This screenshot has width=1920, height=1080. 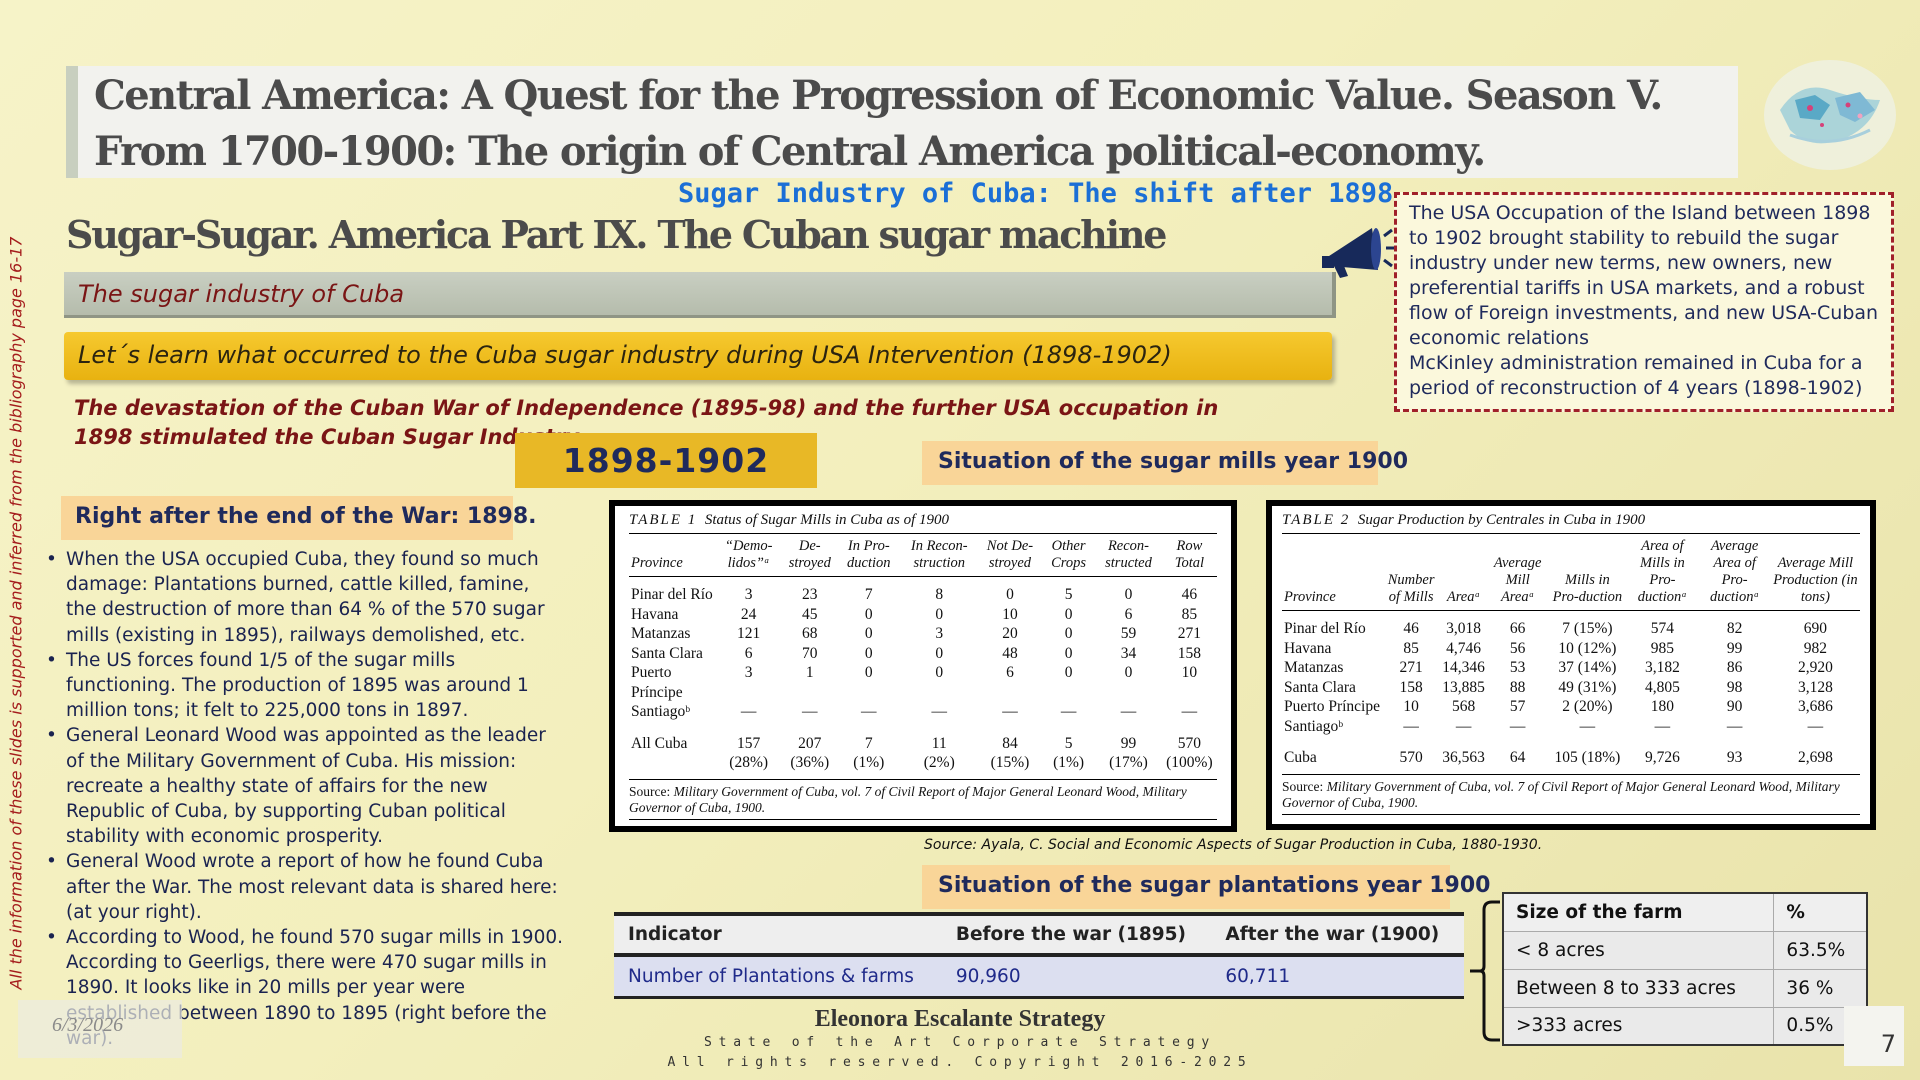 What do you see at coordinates (939, 594) in the screenshot?
I see `table-cell: 8` at bounding box center [939, 594].